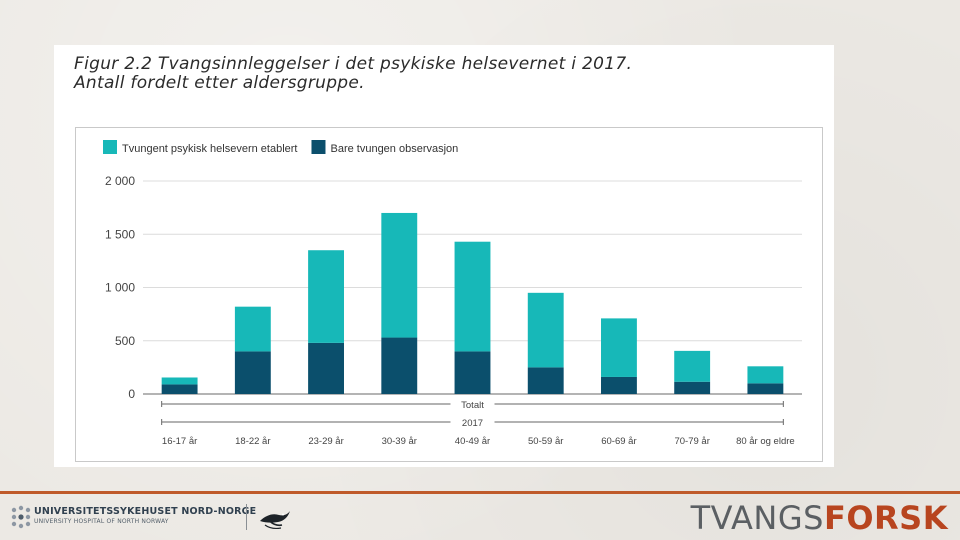 This screenshot has width=960, height=540. I want to click on x-tick-label: 23-29 år, so click(325, 441).